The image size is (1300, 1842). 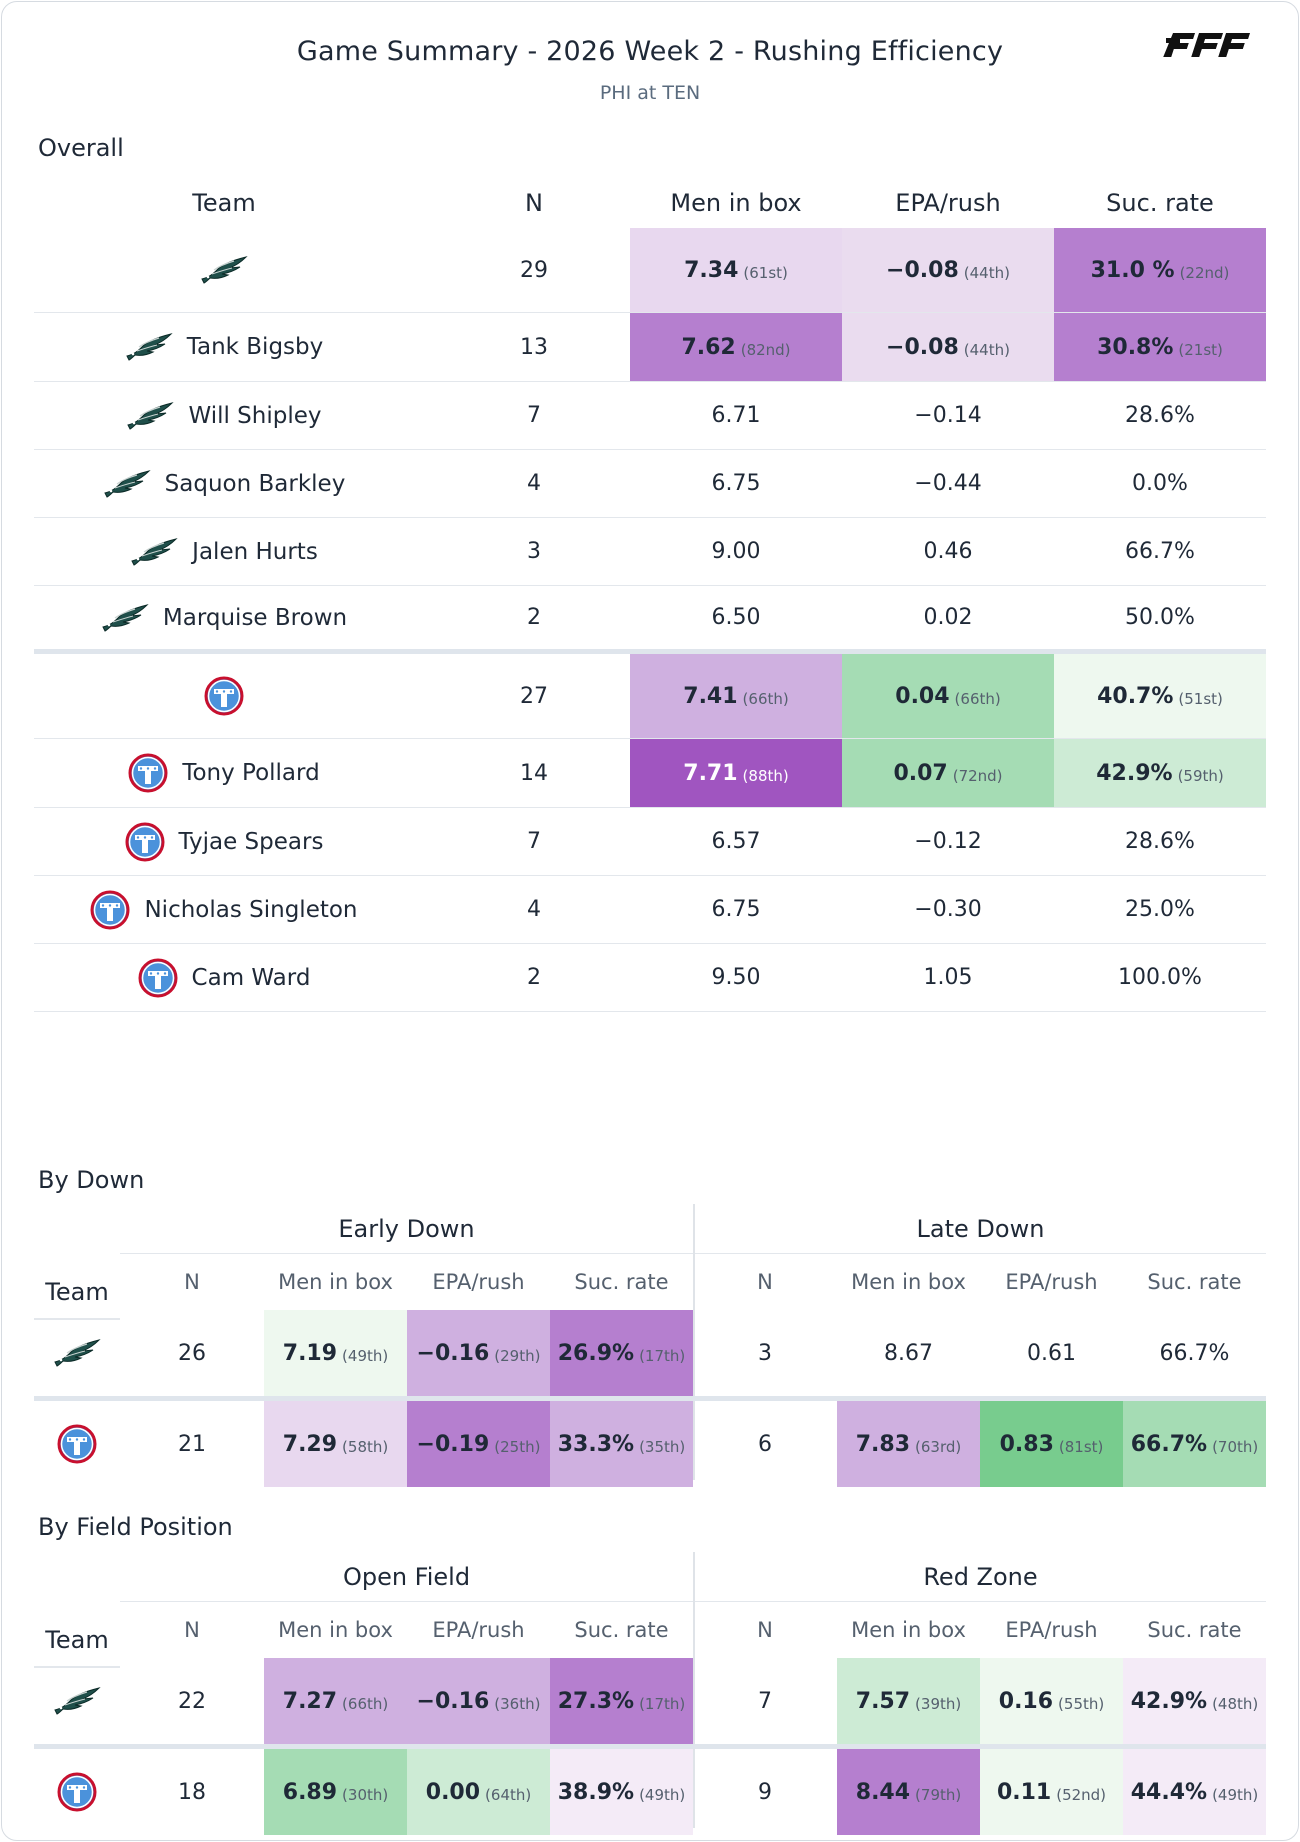 I want to click on epa-rush-cell: 0.46, so click(x=948, y=551).